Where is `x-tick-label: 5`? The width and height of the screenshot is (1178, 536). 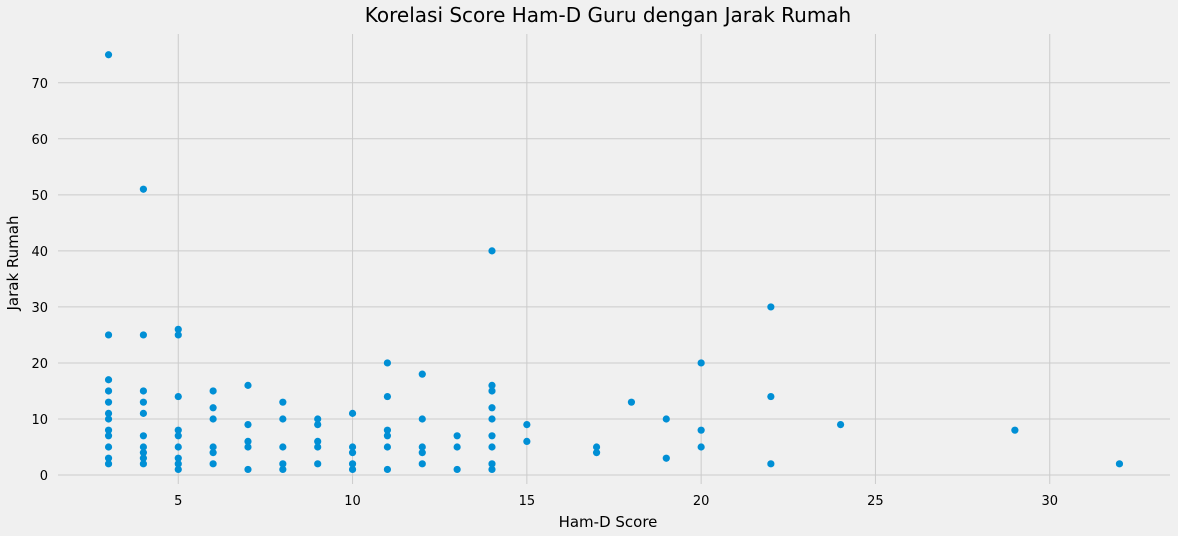
x-tick-label: 5 is located at coordinates (178, 501).